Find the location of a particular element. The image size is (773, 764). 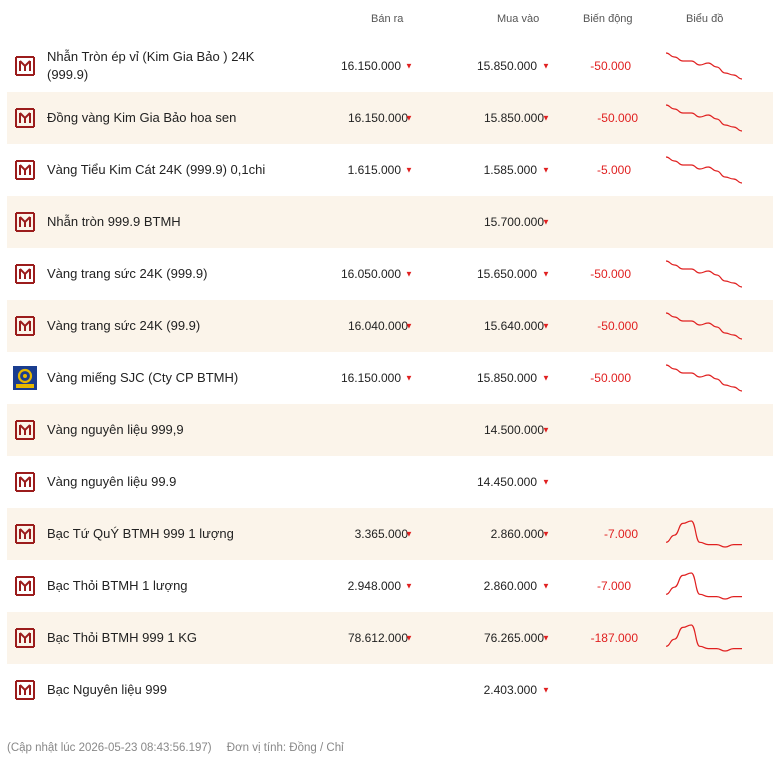

product-name: Nhẫn tròn 999.9 BTMH is located at coordinates (114, 221).